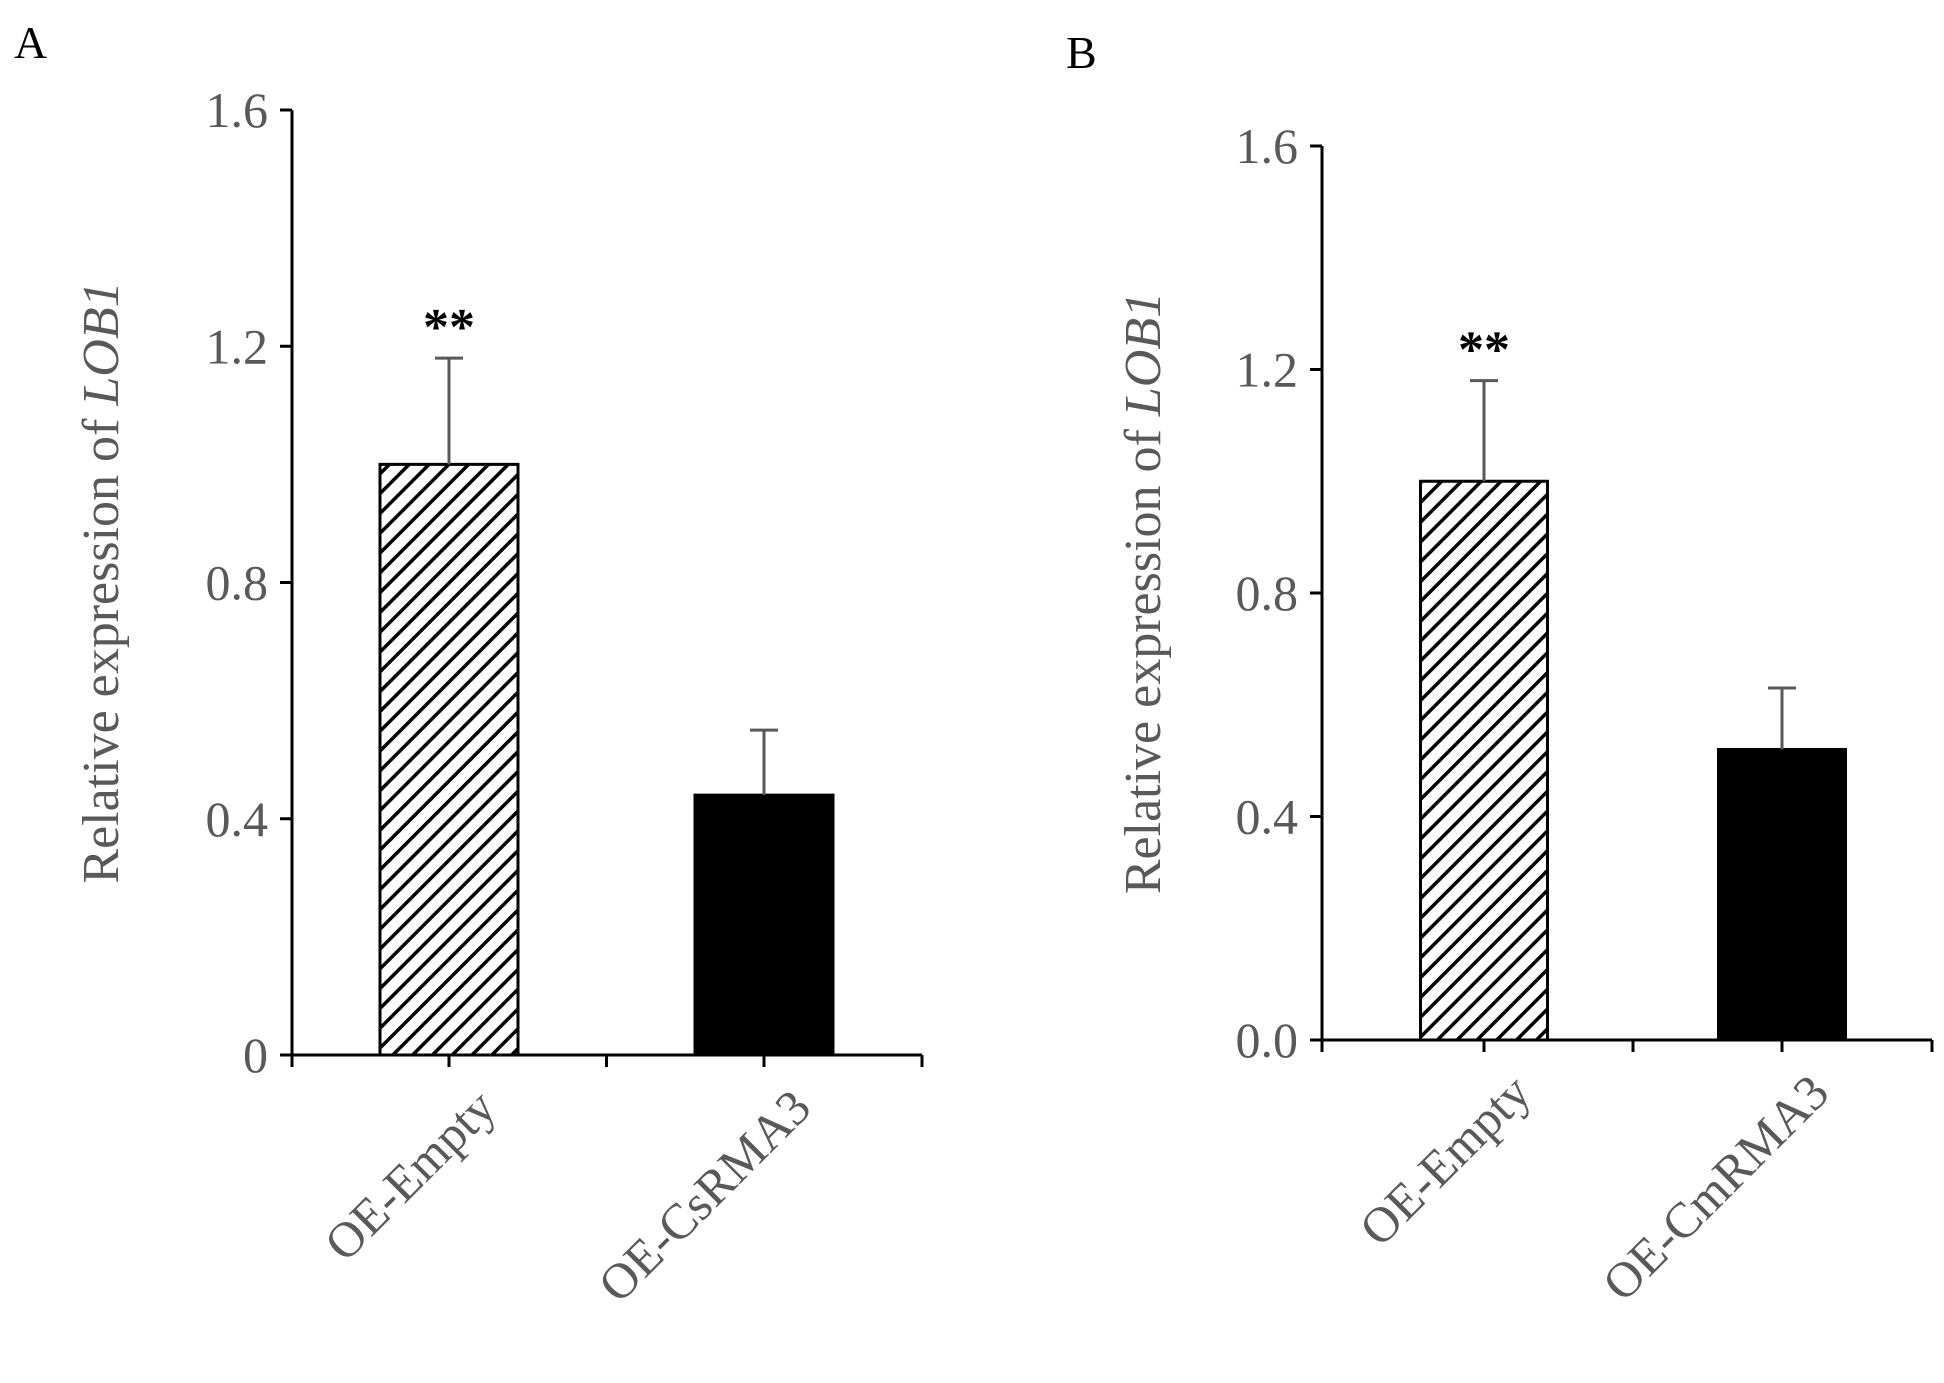 Image resolution: width=1944 pixels, height=1383 pixels. What do you see at coordinates (30, 42) in the screenshot?
I see `panel-label: A` at bounding box center [30, 42].